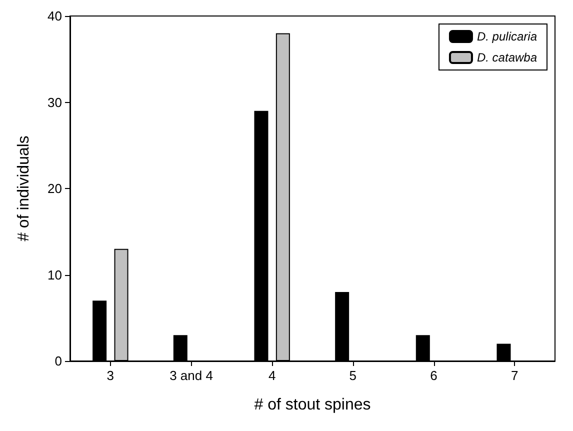  I want to click on y-tick-label: 40, so click(55, 16).